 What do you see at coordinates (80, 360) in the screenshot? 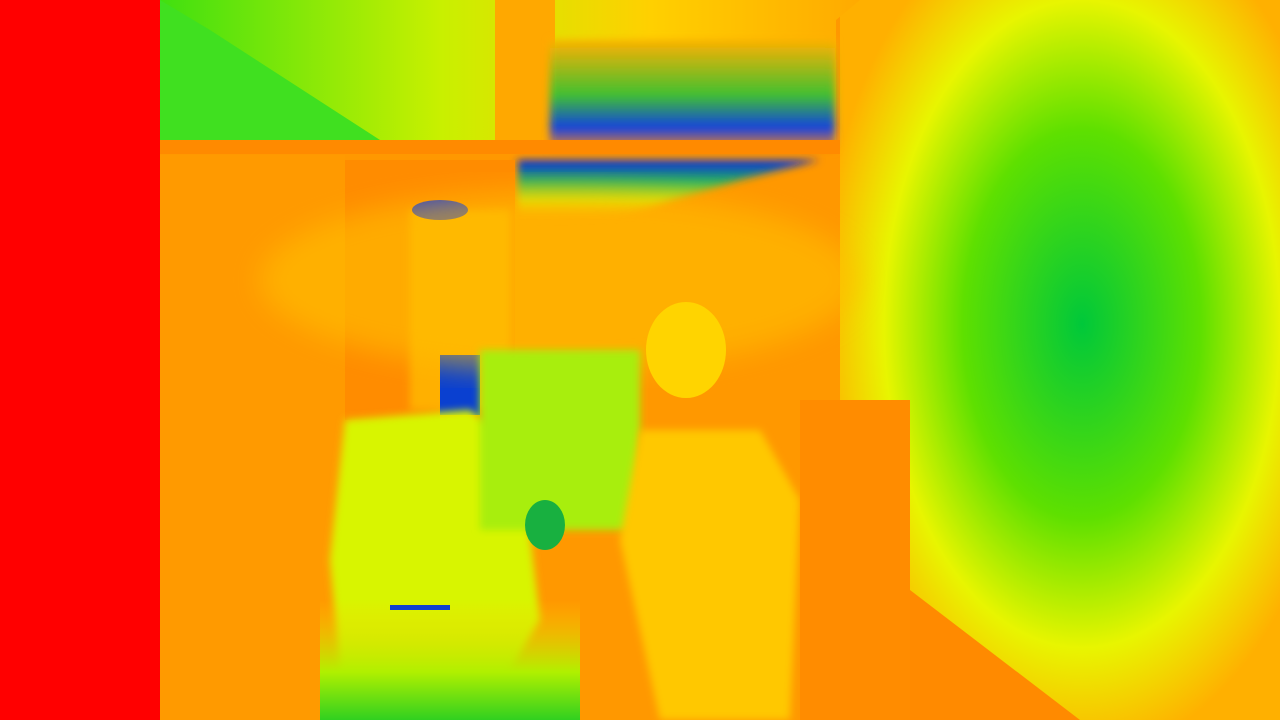
I see `invalid-region` at bounding box center [80, 360].